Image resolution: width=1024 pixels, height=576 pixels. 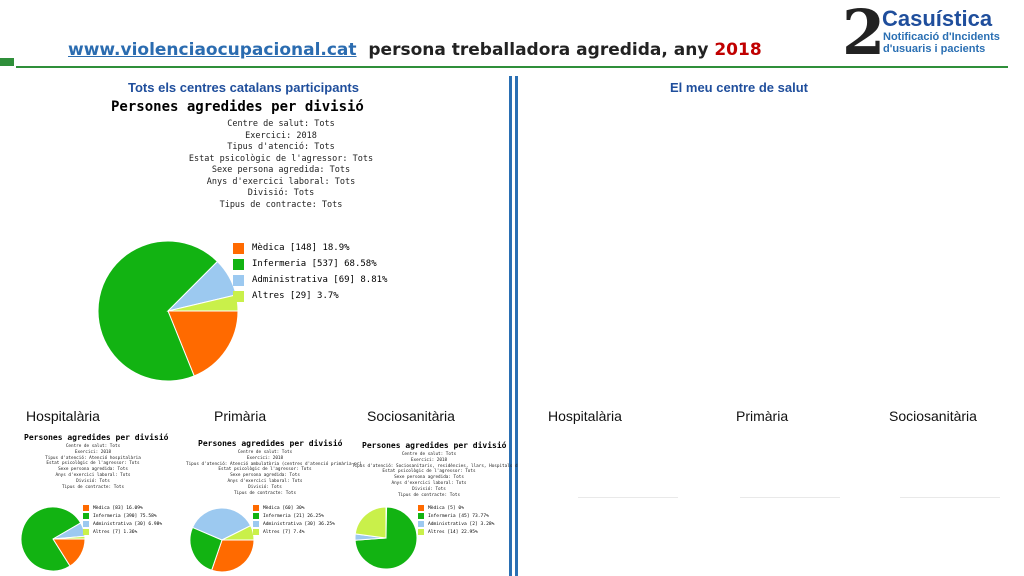 I want to click on sub-chart-filter: Exercici: 2018, so click(x=93, y=452).